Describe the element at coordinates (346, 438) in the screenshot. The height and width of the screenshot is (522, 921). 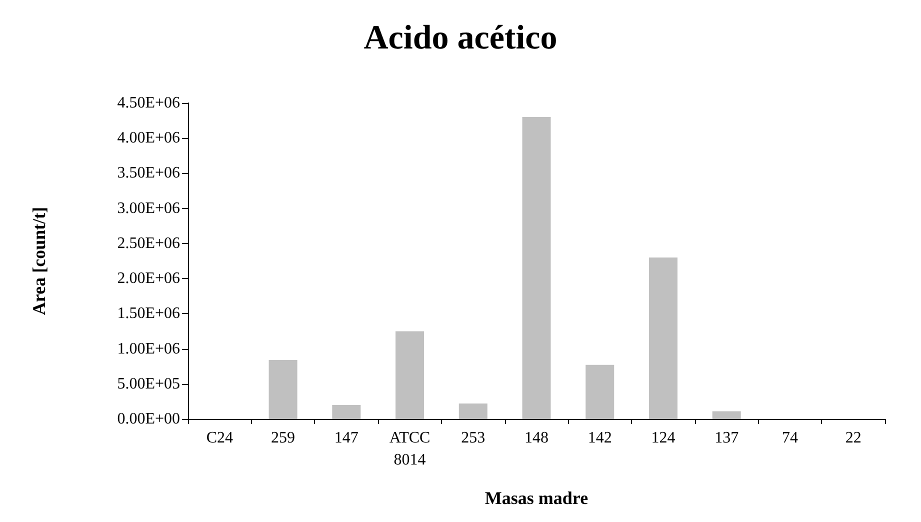
I see `x-tick-label: 147` at that location.